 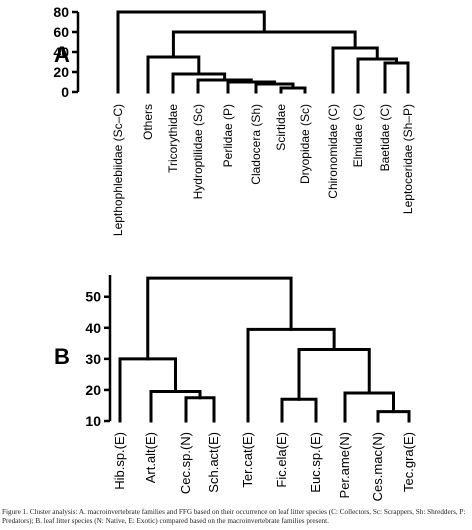 What do you see at coordinates (256, 144) in the screenshot?
I see `leaf-label: Cladocera (Sh)` at bounding box center [256, 144].